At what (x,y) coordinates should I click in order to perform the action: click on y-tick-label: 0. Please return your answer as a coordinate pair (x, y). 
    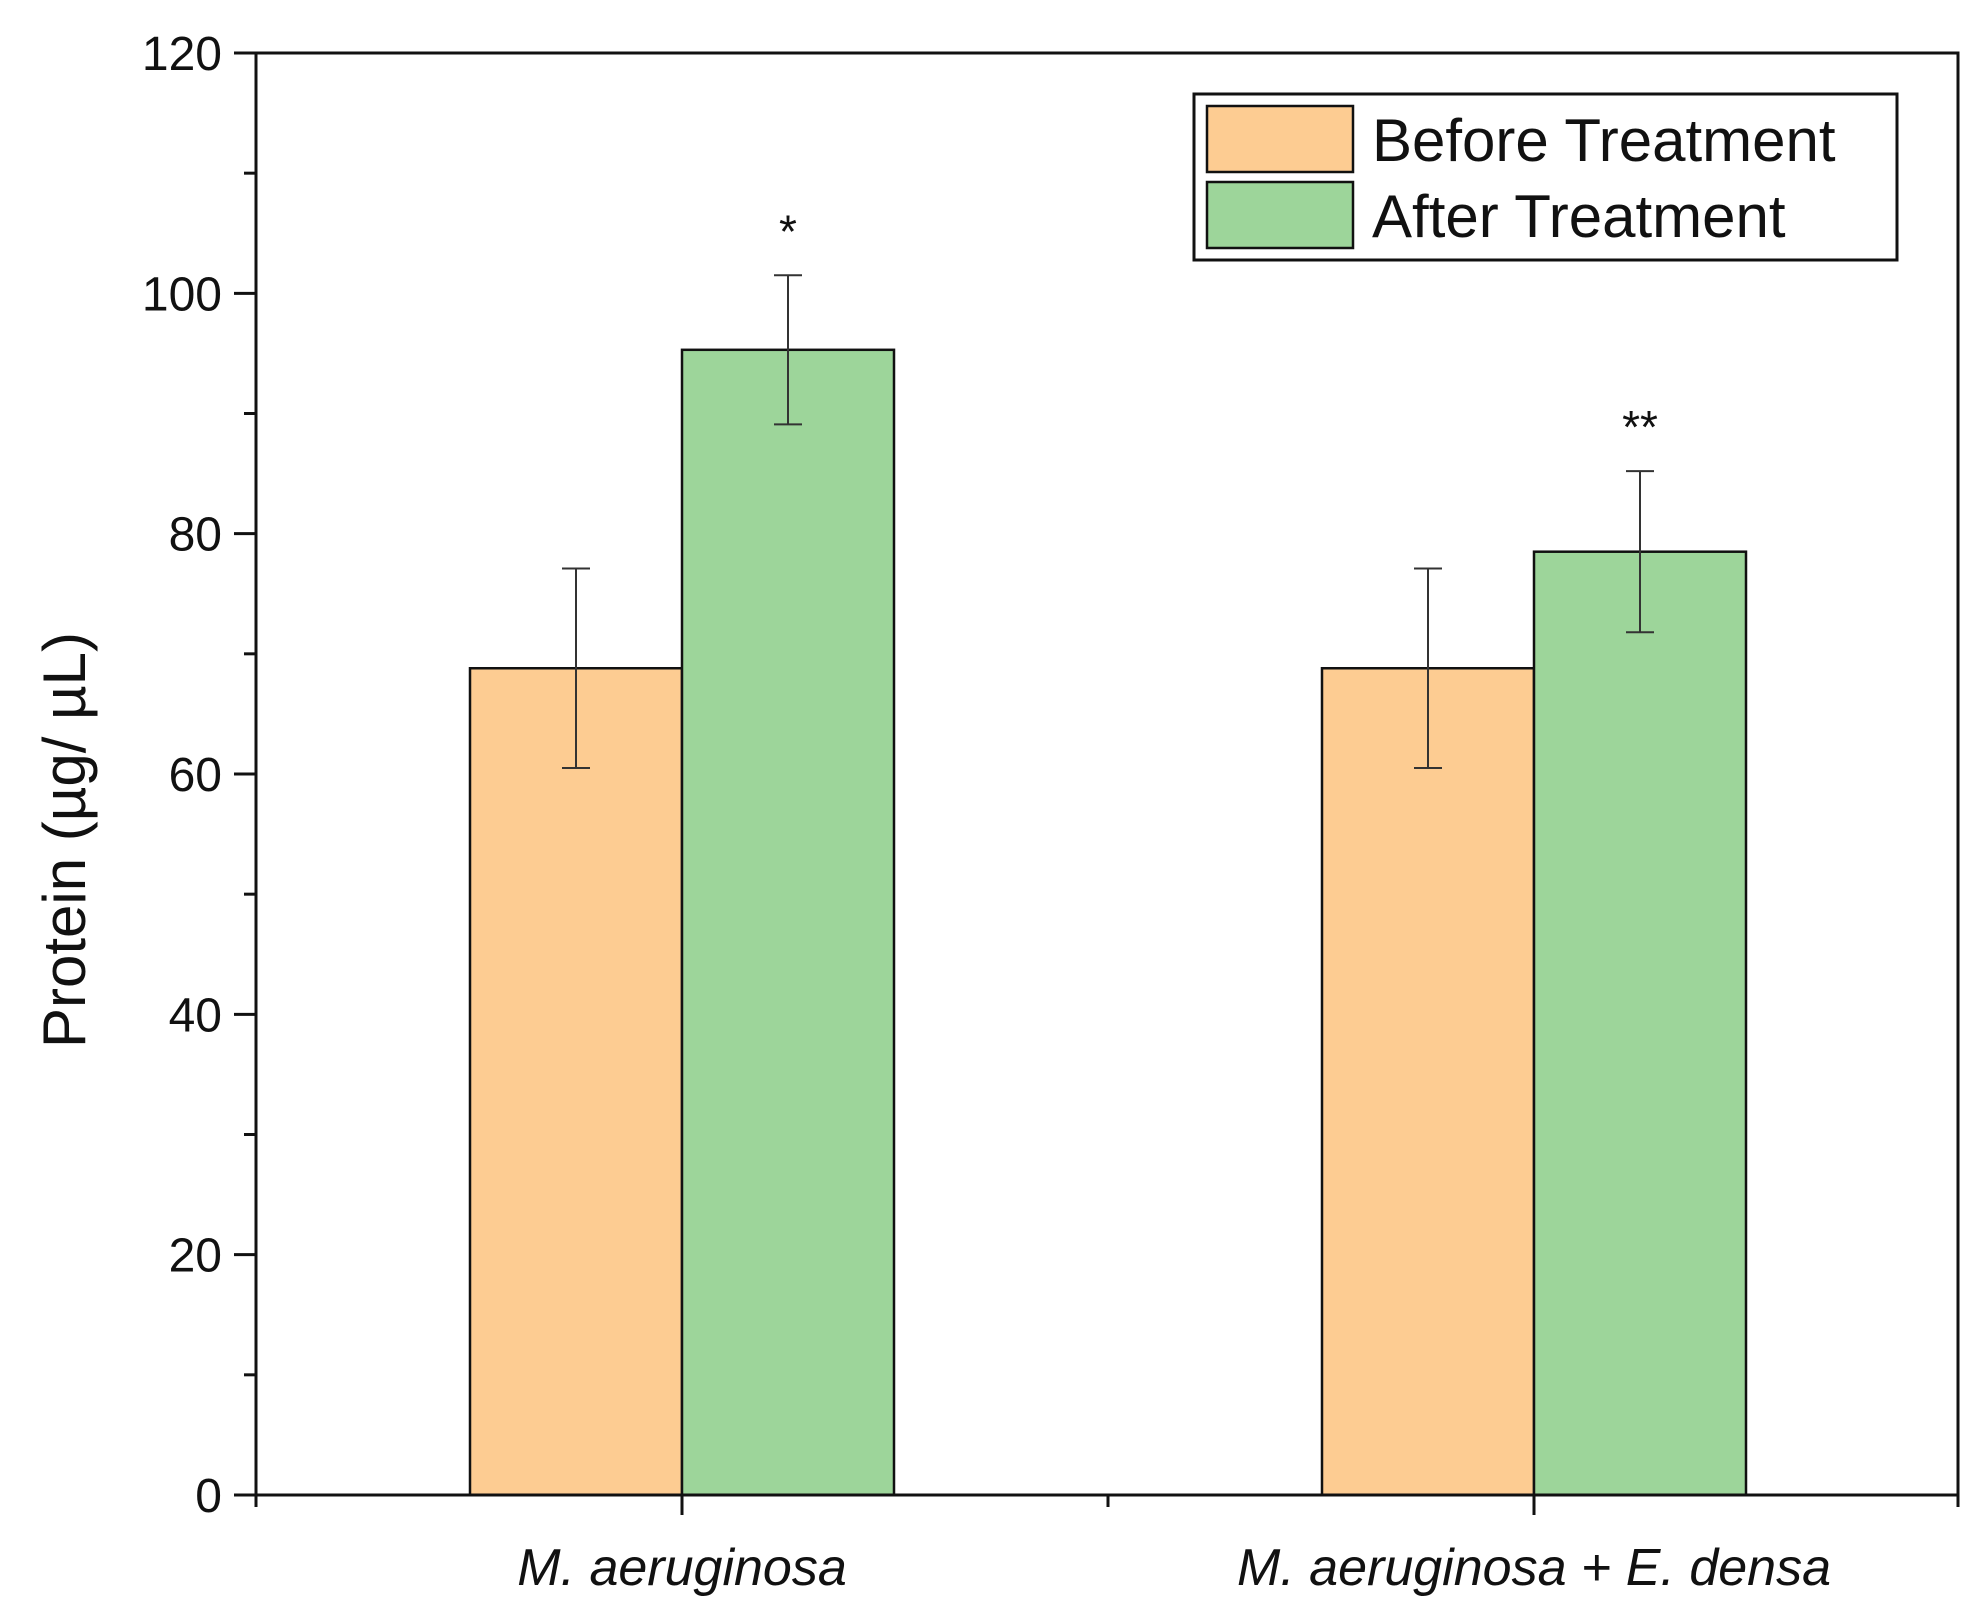
    Looking at the image, I should click on (208, 1496).